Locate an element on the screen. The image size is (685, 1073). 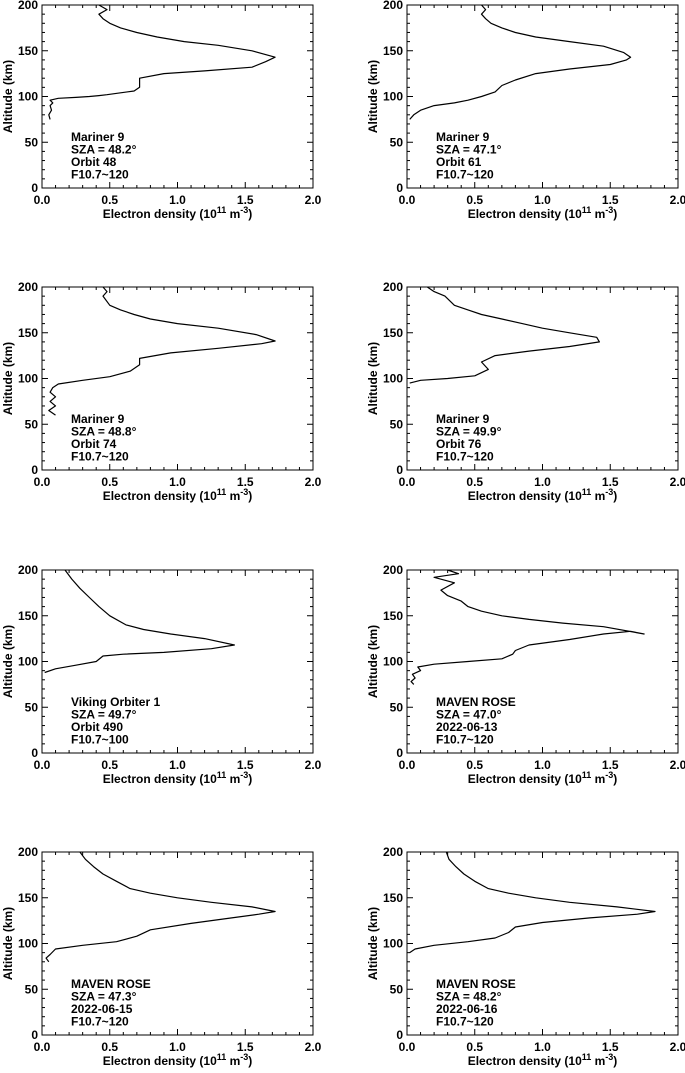
annotation-line: 2022-06-16 is located at coordinates (467, 1009).